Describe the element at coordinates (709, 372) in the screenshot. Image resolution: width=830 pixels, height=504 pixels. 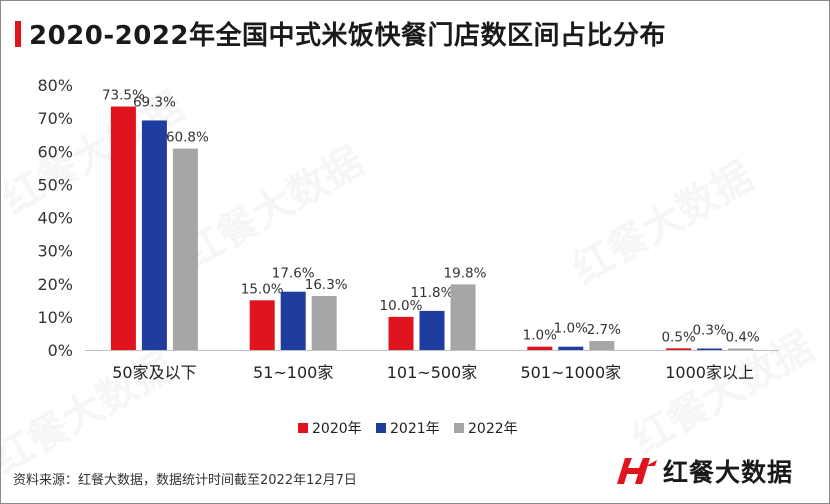
I see `x-tick-label: 1000家以上` at that location.